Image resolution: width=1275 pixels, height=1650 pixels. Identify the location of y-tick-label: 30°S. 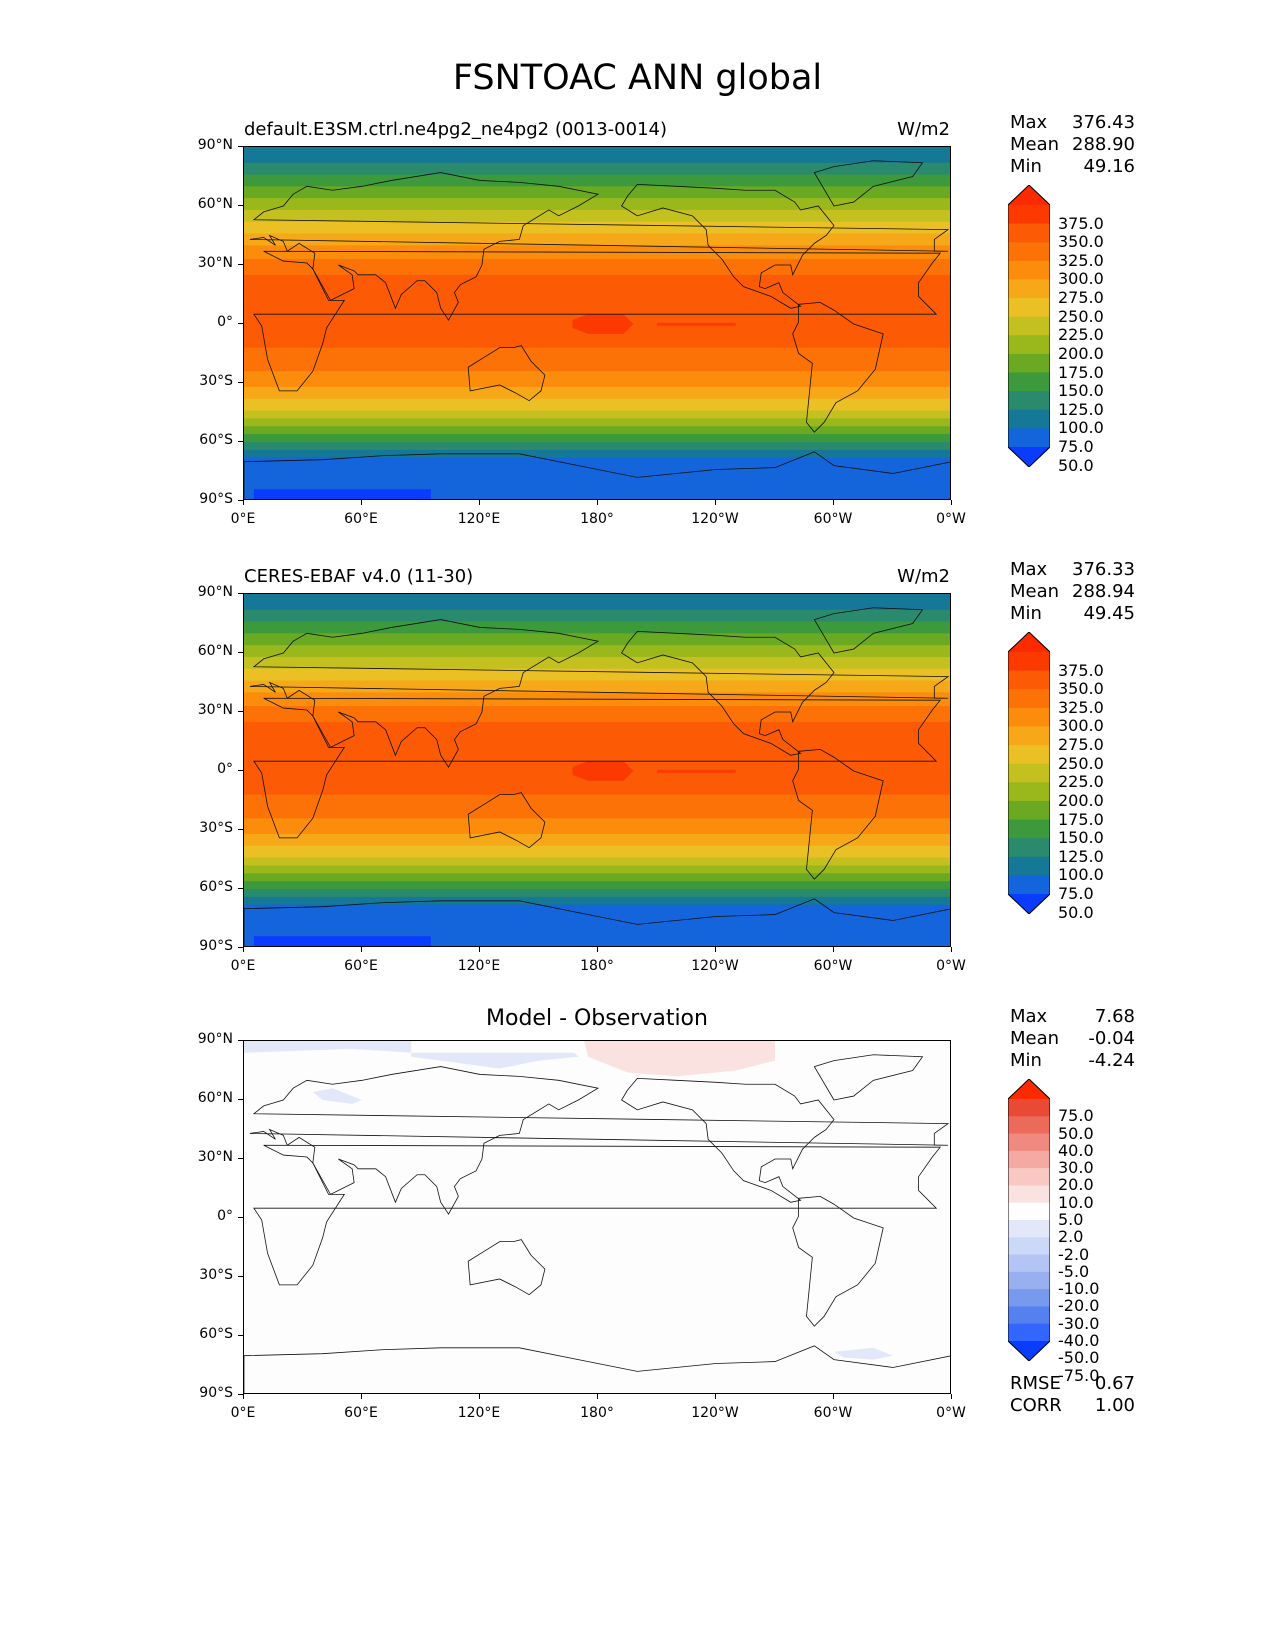
(216, 381).